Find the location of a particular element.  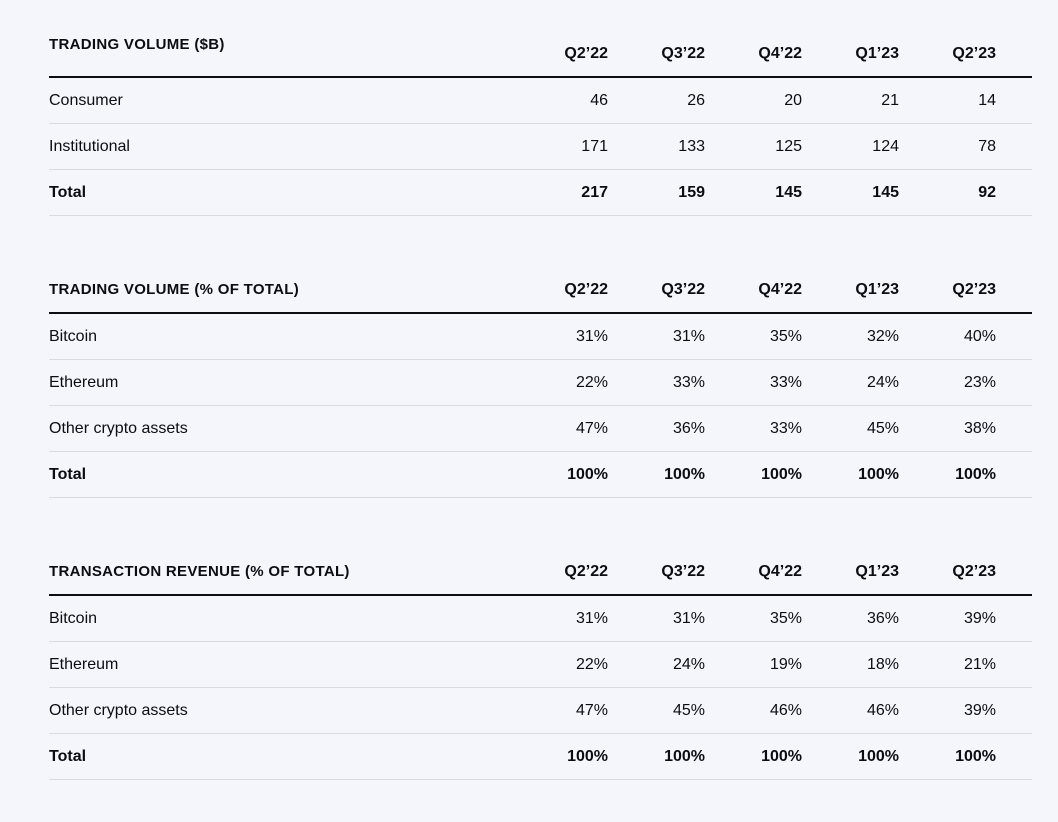

table-row-bitcoin: Bitcoin 31% 31% 35% 36% 39% is located at coordinates (540, 618).